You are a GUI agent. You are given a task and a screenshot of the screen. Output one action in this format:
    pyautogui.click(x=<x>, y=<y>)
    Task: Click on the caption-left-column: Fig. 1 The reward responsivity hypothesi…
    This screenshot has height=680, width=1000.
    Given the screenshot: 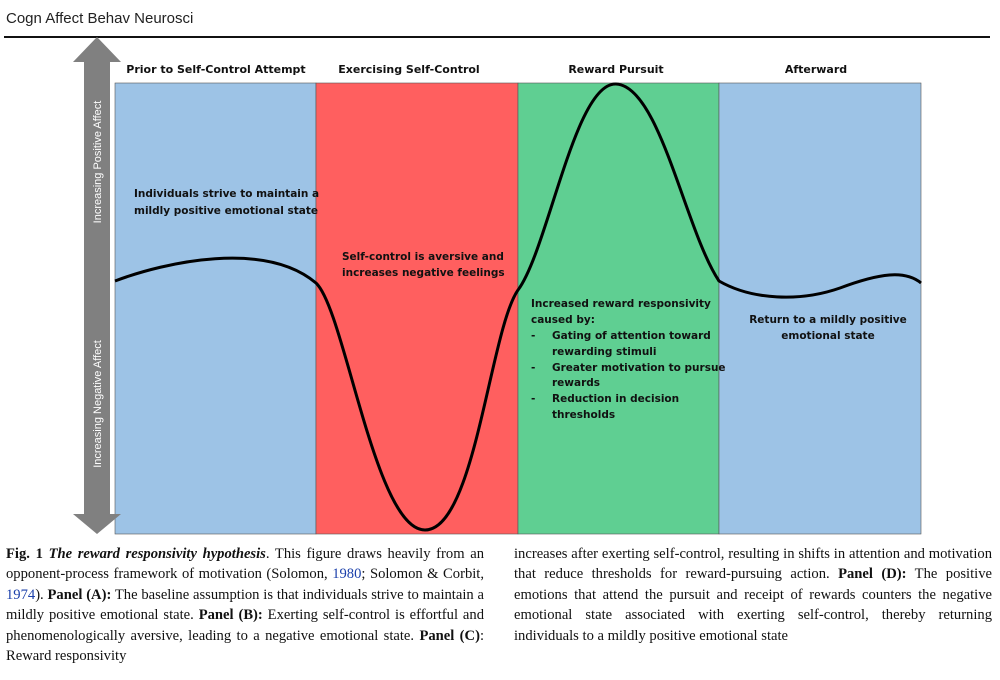 What is the action you would take?
    pyautogui.click(x=245, y=605)
    